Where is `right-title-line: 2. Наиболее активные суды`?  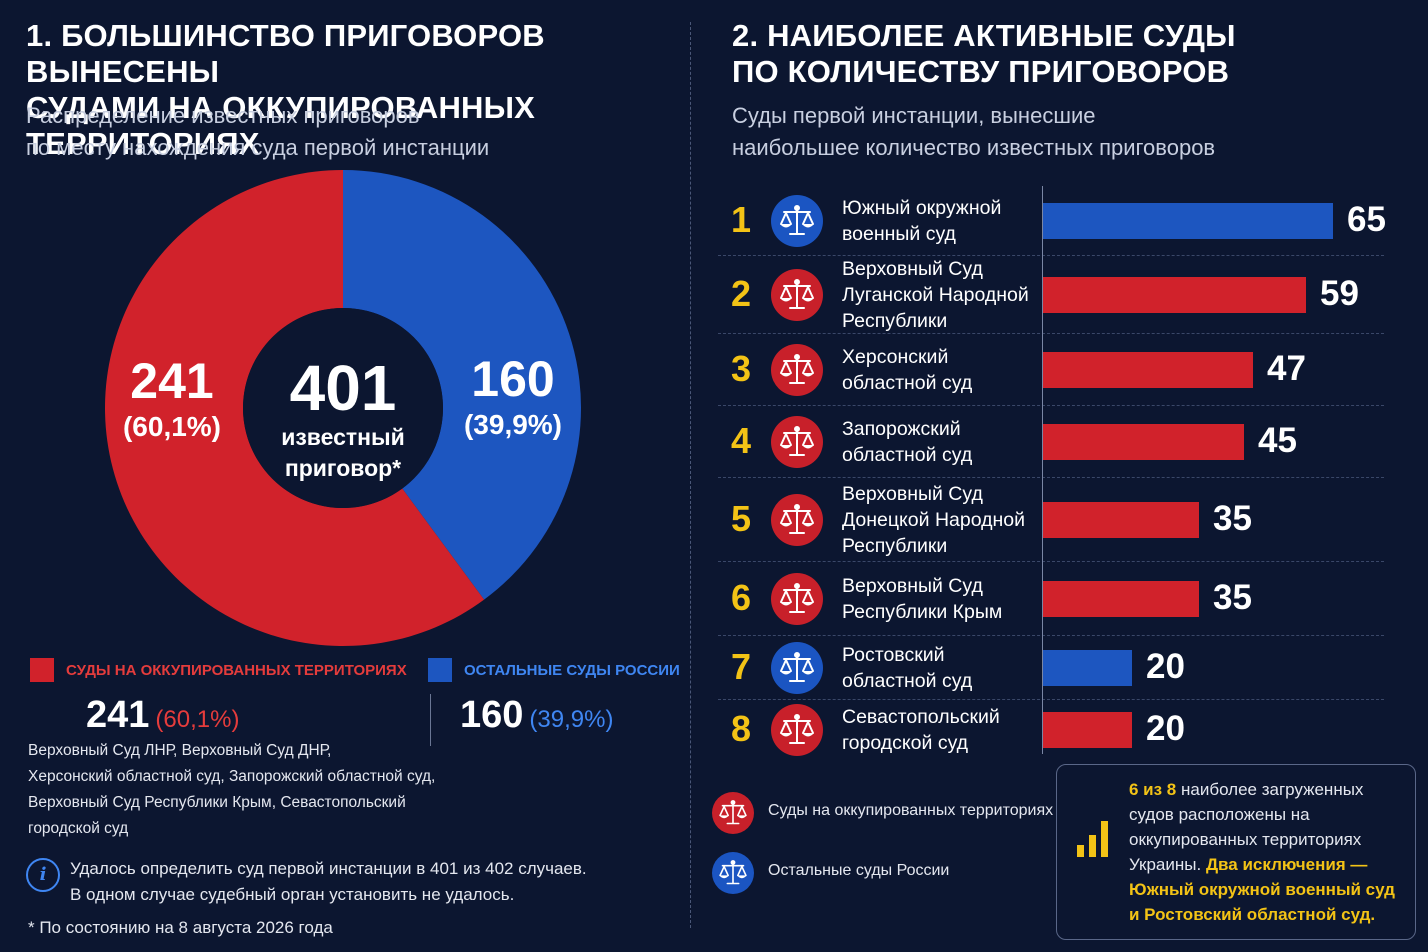
right-title-line: 2. Наиболее активные суды is located at coordinates (984, 35).